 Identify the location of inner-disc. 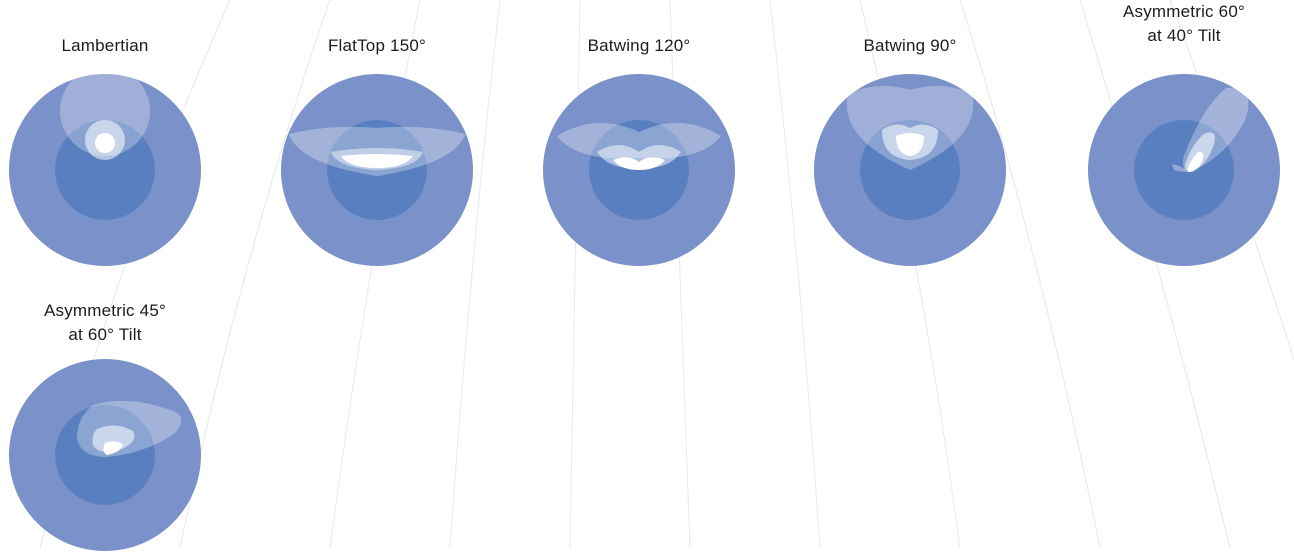
(105, 170).